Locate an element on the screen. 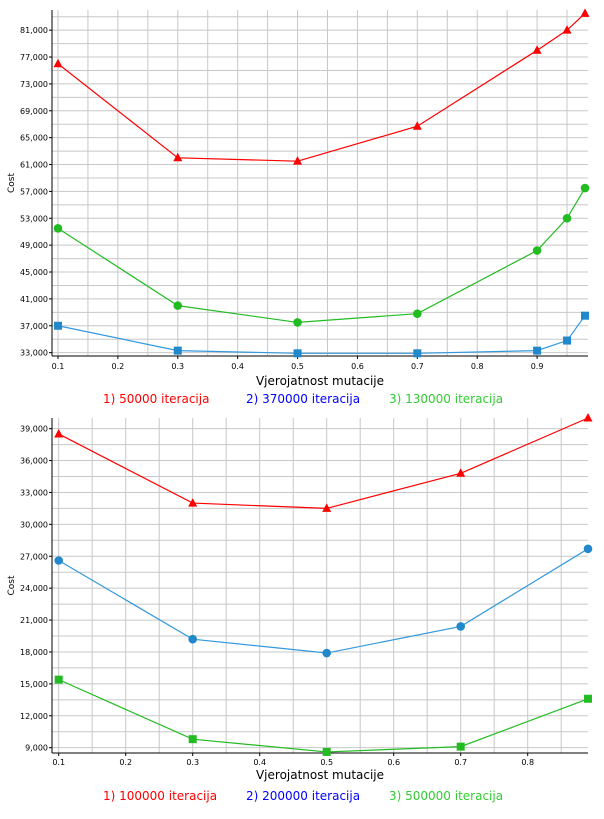  y-tick-label: 41,000 is located at coordinates (34, 299).